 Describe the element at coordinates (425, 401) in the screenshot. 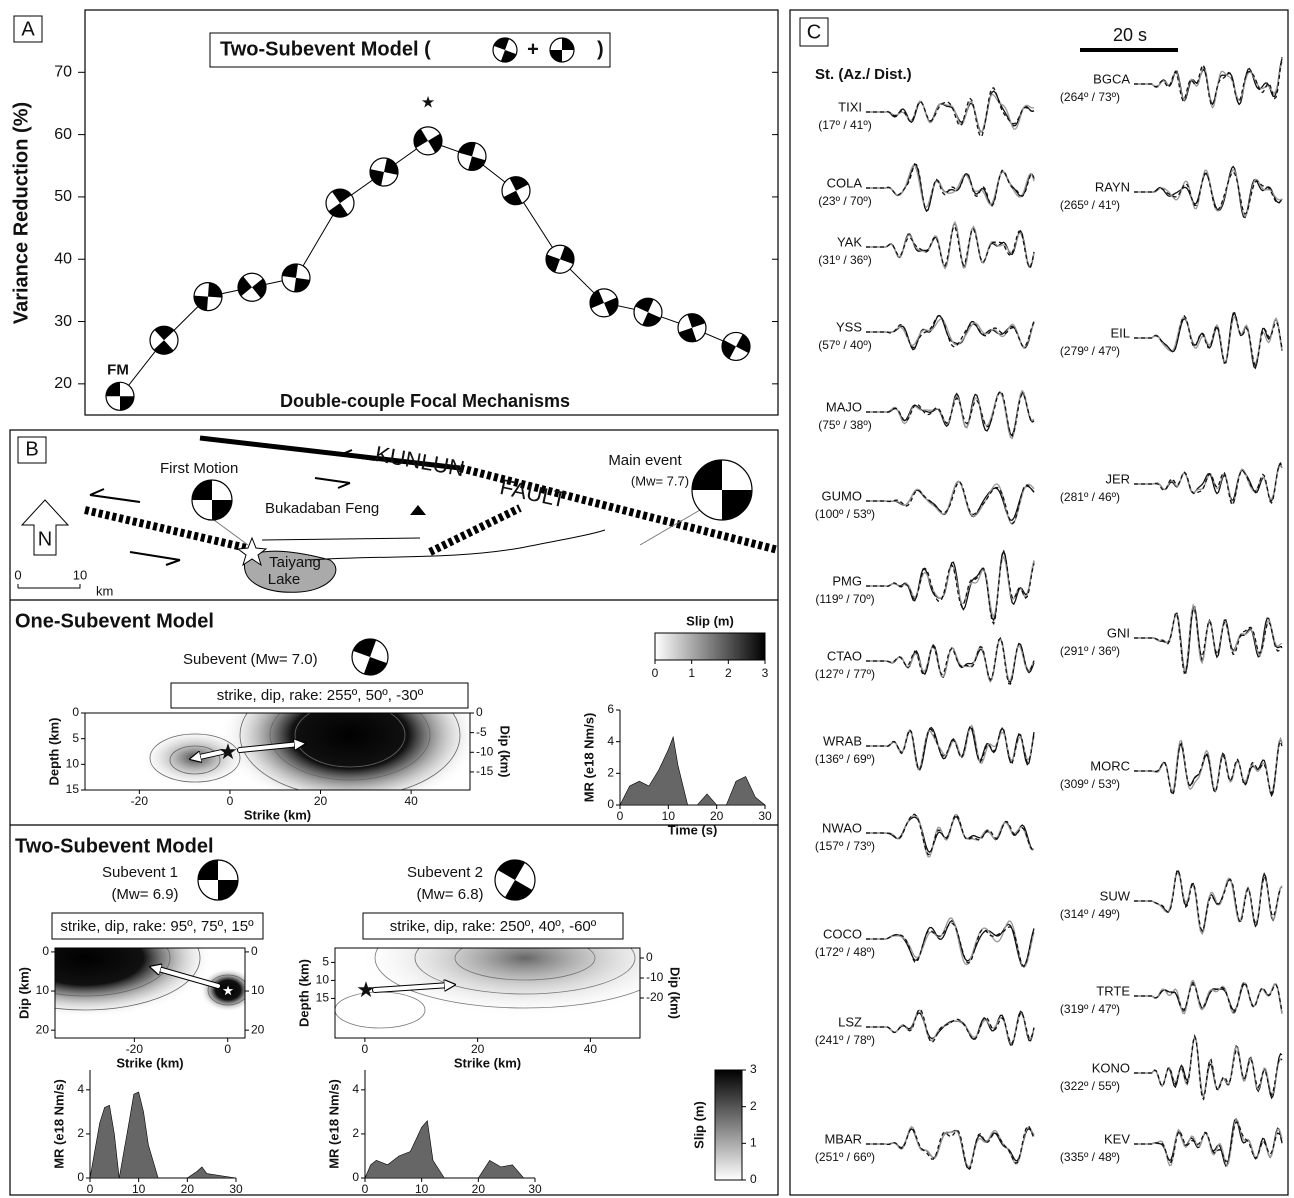

I see `label: Double-couple Focal Mechanisms` at that location.